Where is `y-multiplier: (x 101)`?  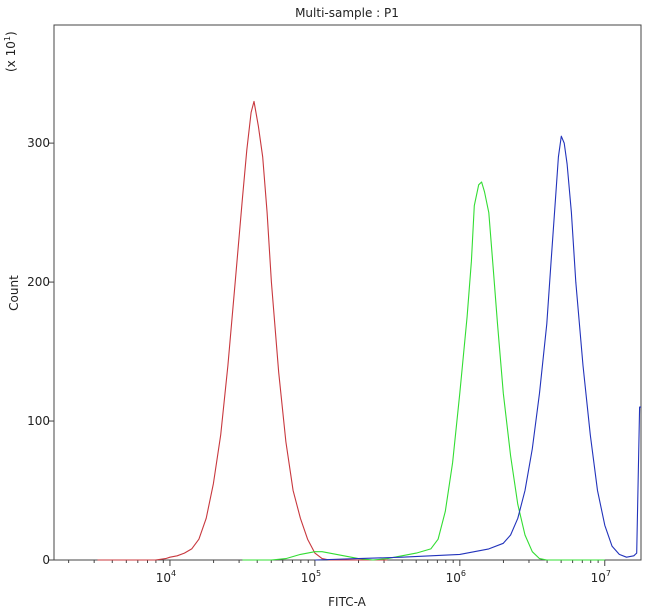 y-multiplier: (x 101) is located at coordinates (10, 51).